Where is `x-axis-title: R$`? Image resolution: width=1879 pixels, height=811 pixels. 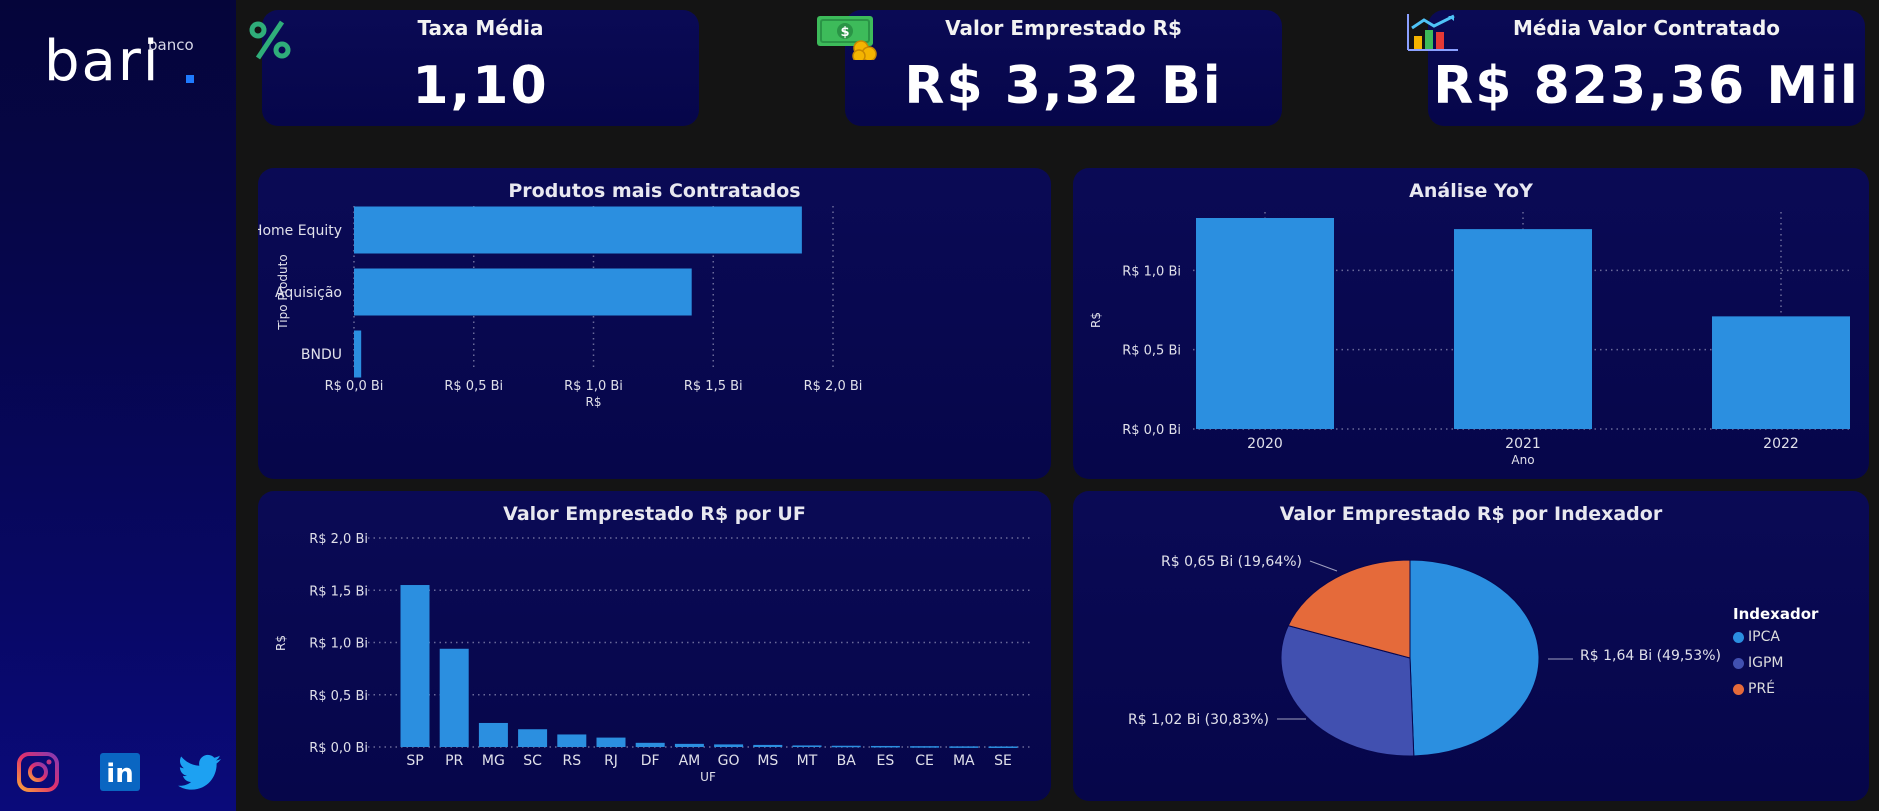 x-axis-title: R$ is located at coordinates (594, 402).